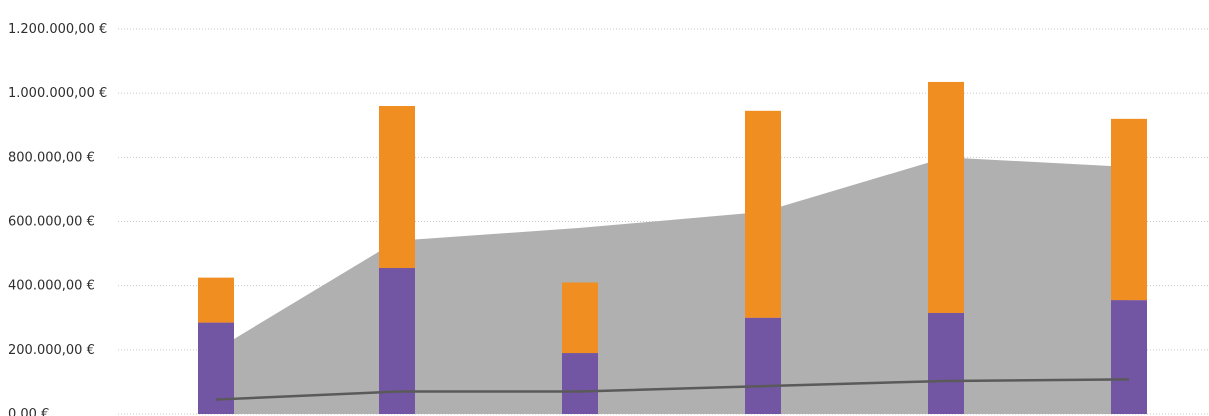  I want to click on y-tick-label: 800.000,00 €, so click(51, 157).